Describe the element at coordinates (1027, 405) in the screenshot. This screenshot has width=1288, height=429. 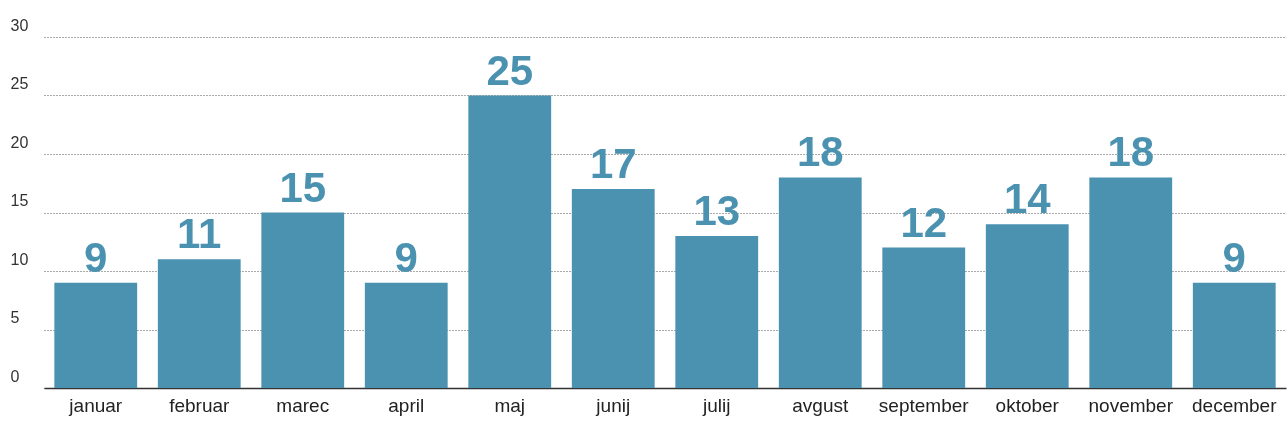
I see `x-tick-label: oktober` at that location.